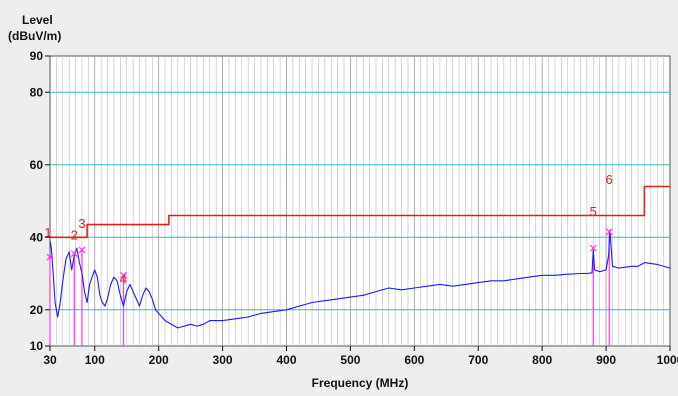 This screenshot has height=396, width=678. Describe the element at coordinates (350, 360) in the screenshot. I see `x-tick-label: 500` at that location.